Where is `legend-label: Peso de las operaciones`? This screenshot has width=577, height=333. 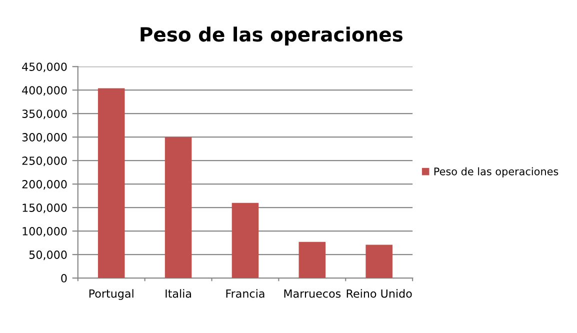 legend-label: Peso de las operaciones is located at coordinates (496, 172).